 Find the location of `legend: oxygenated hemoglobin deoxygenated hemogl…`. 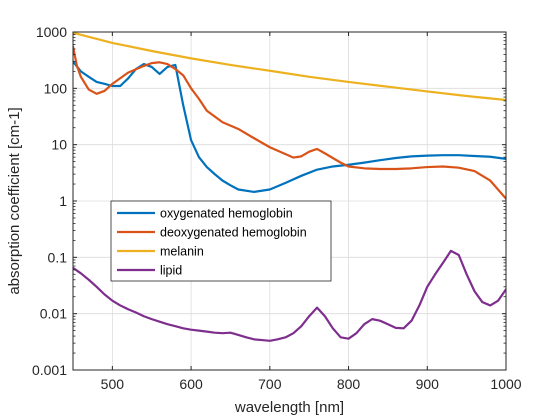

legend: oxygenated hemoglobin deoxygenated hemogl… is located at coordinates (221, 241).